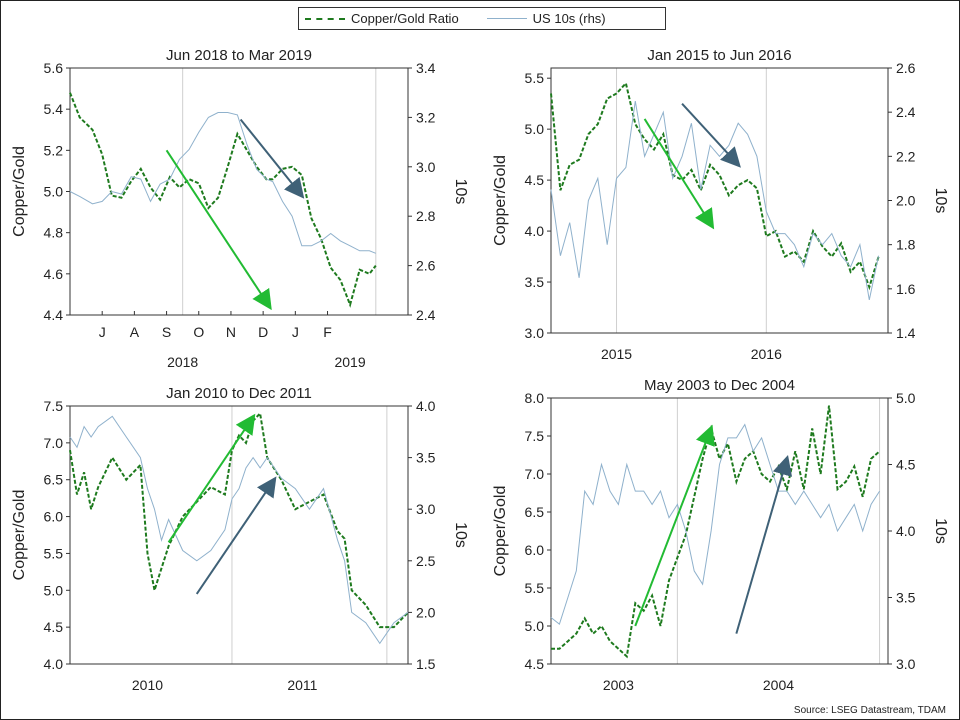 This screenshot has width=960, height=720. Describe the element at coordinates (325, 18) in the screenshot. I see `legend-swatch-ratio` at that location.